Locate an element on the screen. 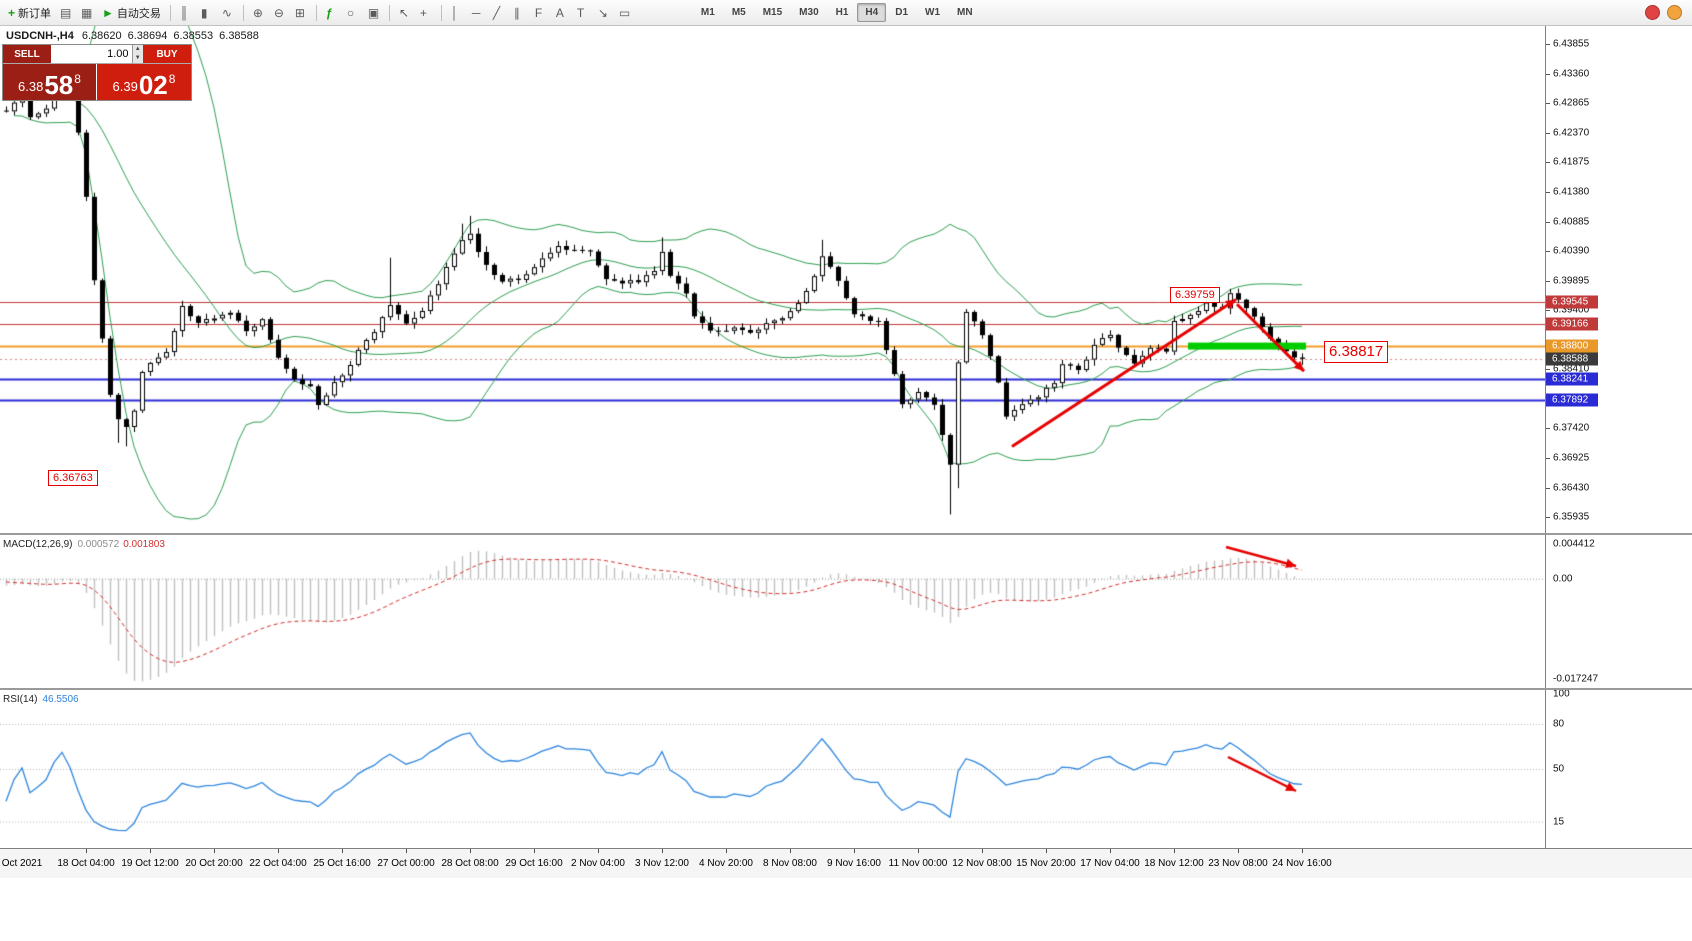 The width and height of the screenshot is (1692, 941). crosshair-icon: + is located at coordinates (423, 12).